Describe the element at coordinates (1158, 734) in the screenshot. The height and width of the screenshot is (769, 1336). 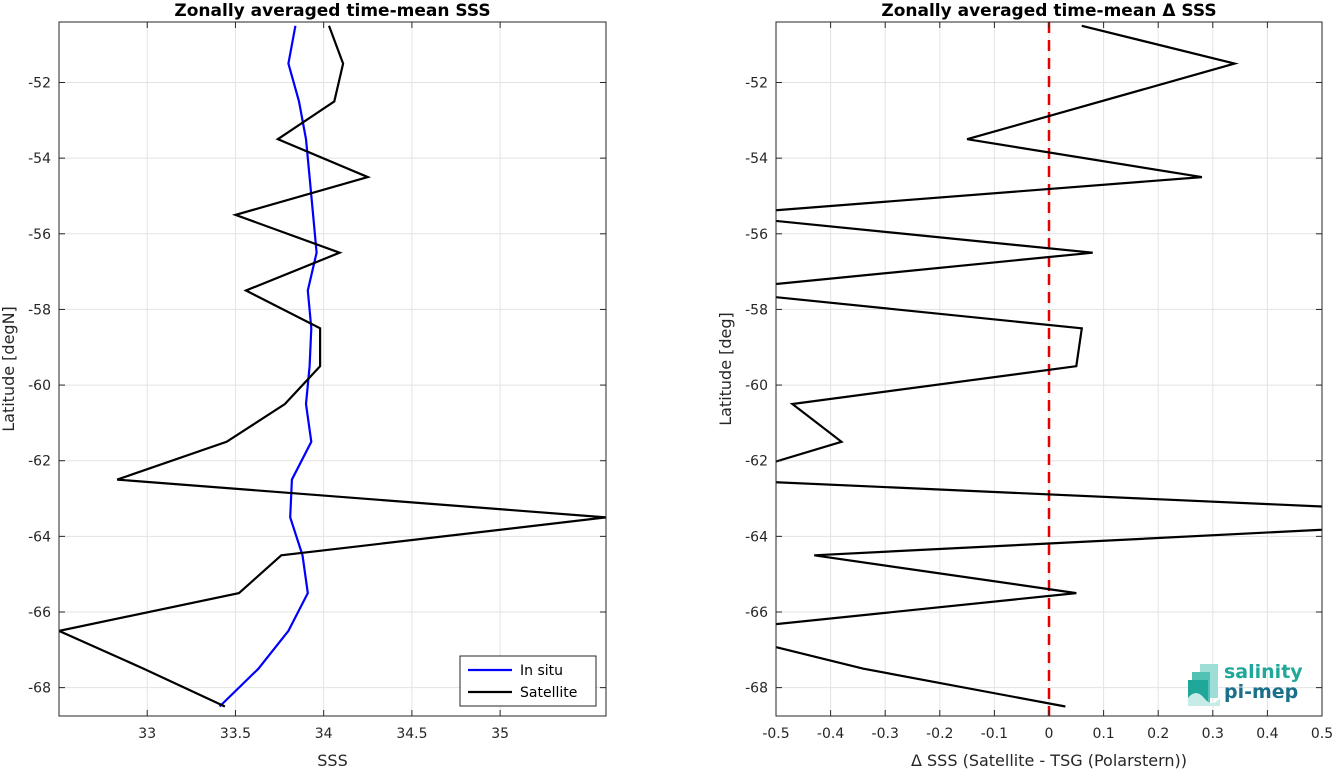
I see `x-tick-label: 0.2` at that location.